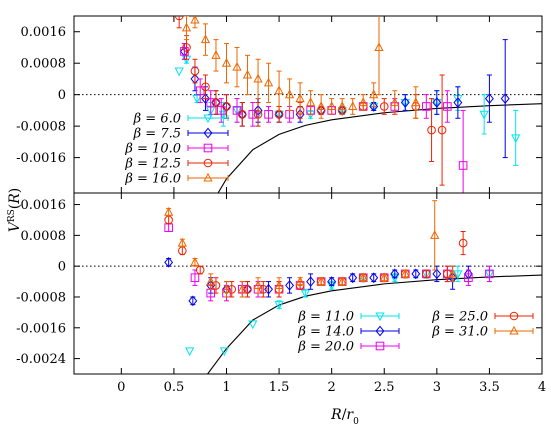 This screenshot has width=551, height=433. I want to click on legend-label: β = 7.5, so click(157, 134).